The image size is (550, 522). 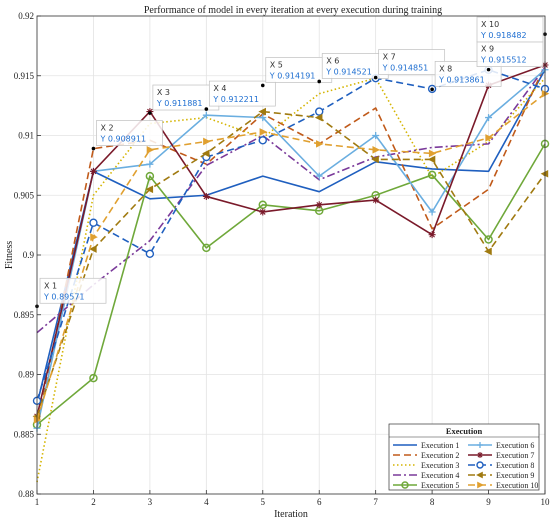 I want to click on y-tick-label: 0.895, so click(x=24, y=315).